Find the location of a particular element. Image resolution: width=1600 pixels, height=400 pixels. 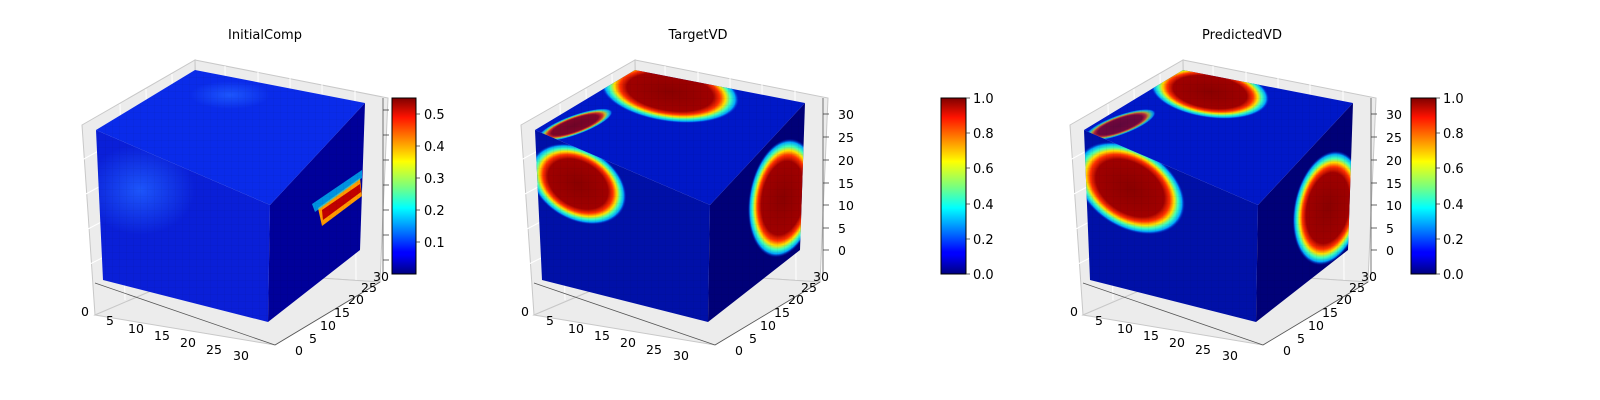

panel-title: PredictedVD is located at coordinates (1242, 35).